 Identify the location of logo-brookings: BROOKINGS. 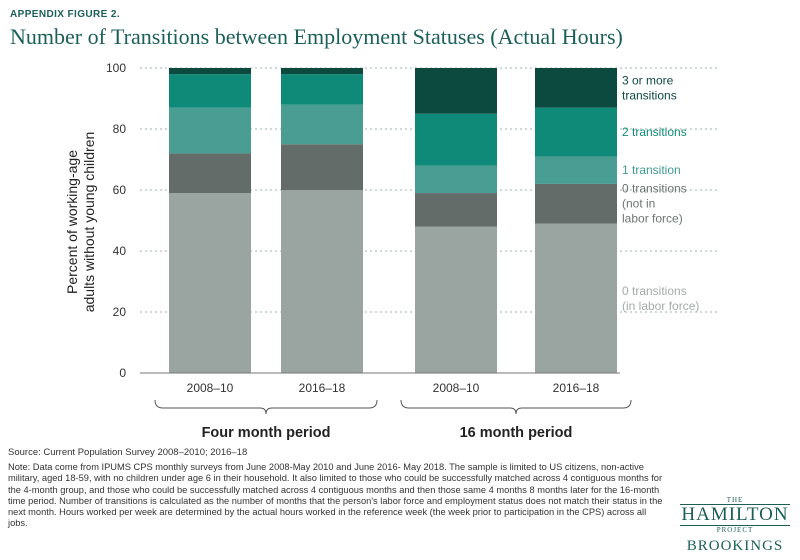
(735, 546).